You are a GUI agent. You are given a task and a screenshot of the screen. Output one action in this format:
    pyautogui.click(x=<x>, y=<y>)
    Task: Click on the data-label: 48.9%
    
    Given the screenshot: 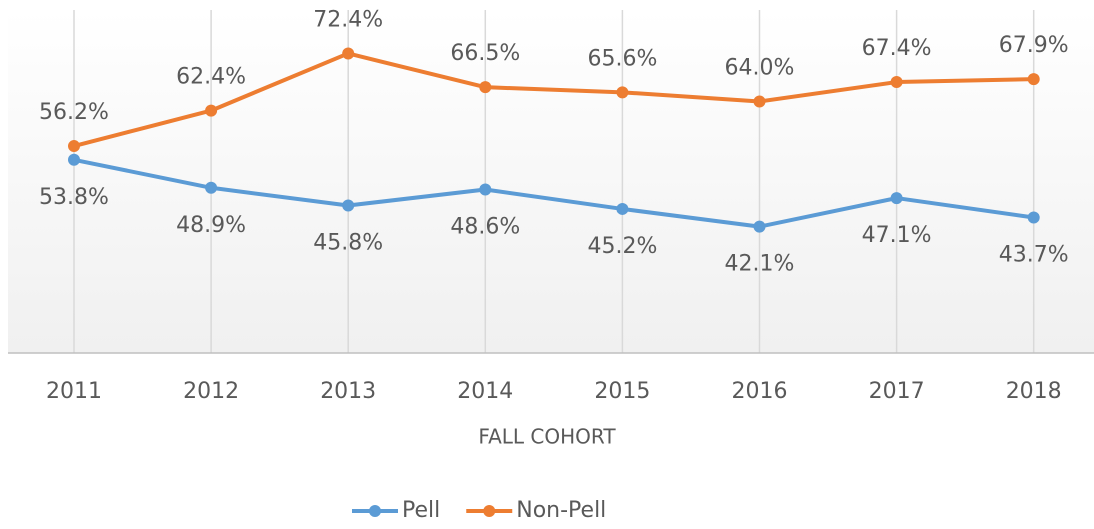 What is the action you would take?
    pyautogui.click(x=211, y=225)
    